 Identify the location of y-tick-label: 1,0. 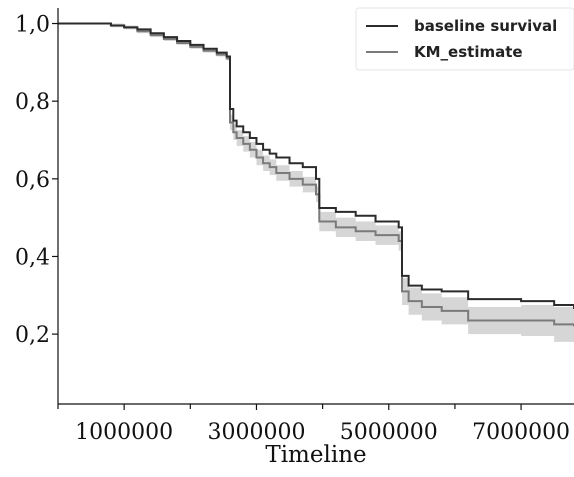
(32, 25).